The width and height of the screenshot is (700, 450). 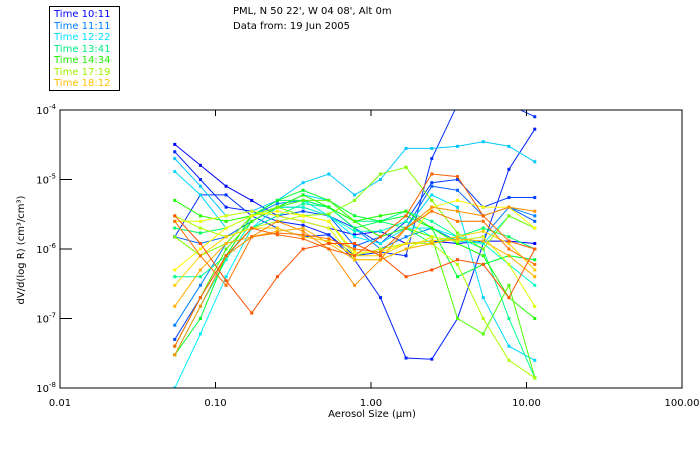 I want to click on legend-item: Time 17:19, so click(x=82, y=72).